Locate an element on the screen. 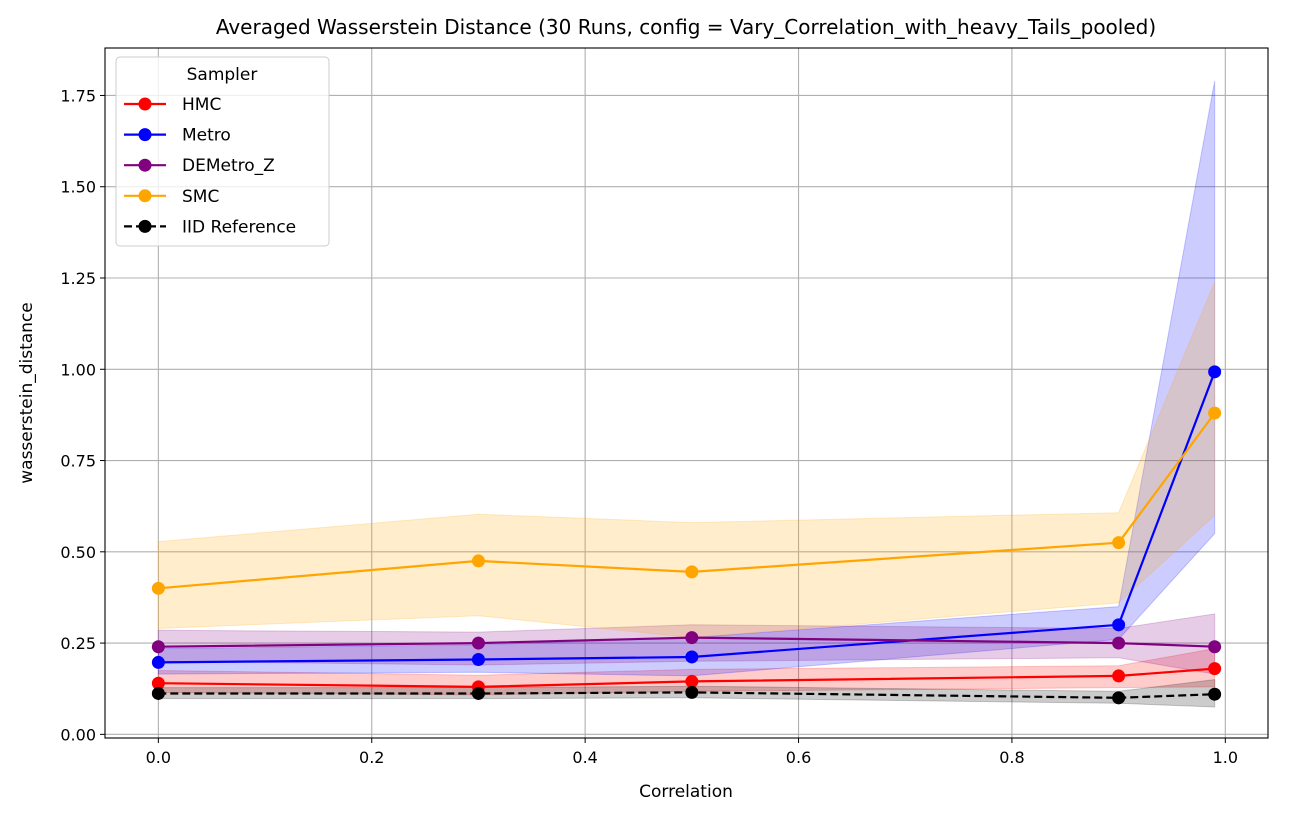 This screenshot has width=1290, height=817. legend-marker-hmc is located at coordinates (145, 104).